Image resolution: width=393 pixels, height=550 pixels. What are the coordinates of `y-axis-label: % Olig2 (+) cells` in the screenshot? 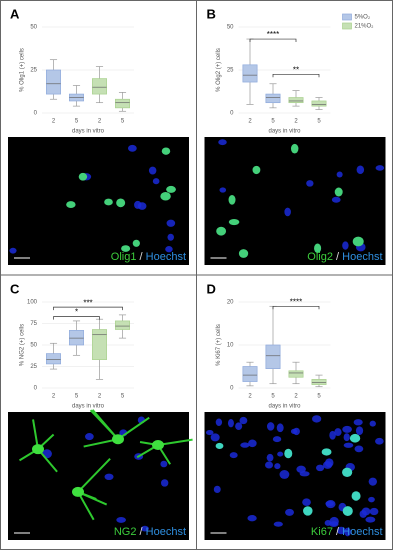 It's located at (219, 70).